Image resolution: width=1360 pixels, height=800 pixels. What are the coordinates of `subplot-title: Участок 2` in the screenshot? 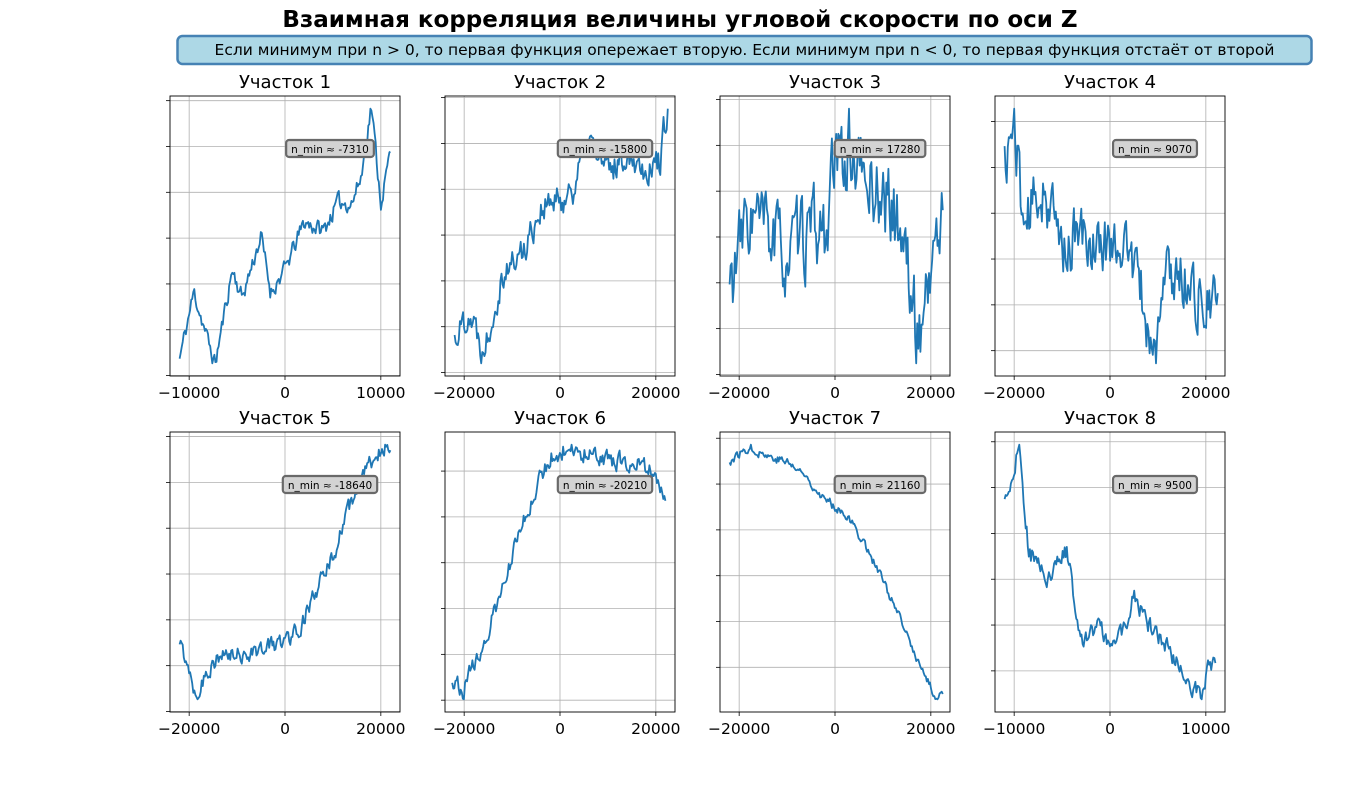 It's located at (560, 82).